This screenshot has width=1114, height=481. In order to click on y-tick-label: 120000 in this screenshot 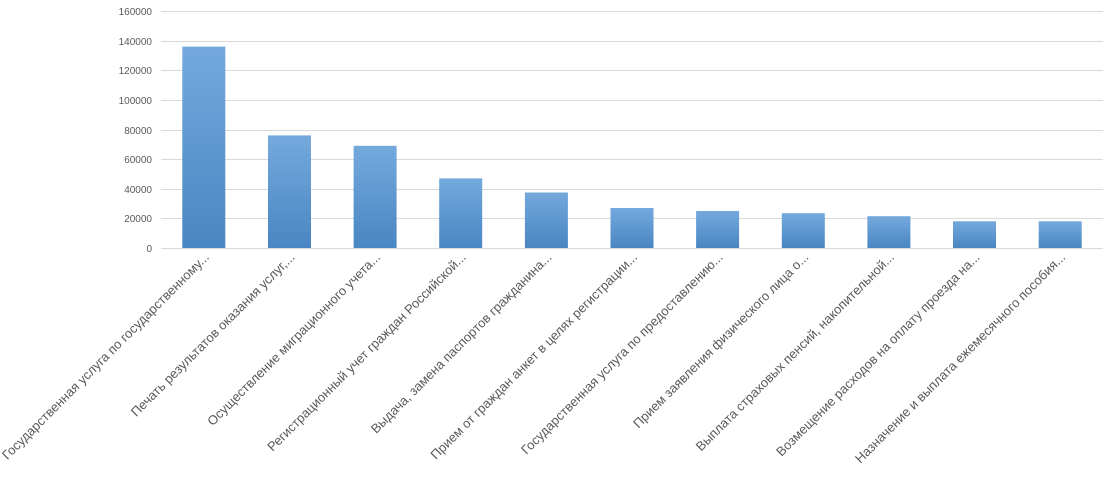, I will do `click(136, 71)`.